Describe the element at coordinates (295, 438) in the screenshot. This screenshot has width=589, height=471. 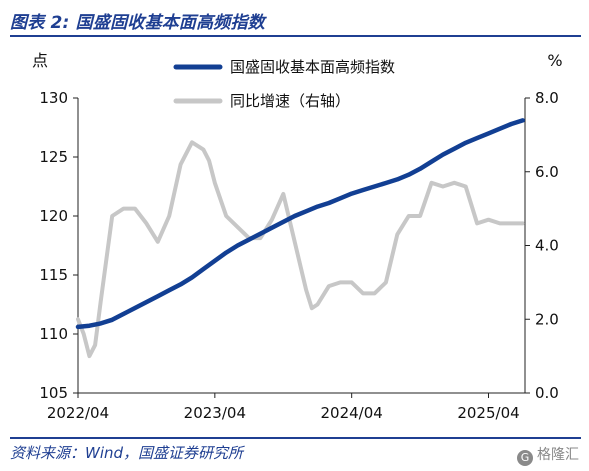
I see `source-rule` at that location.